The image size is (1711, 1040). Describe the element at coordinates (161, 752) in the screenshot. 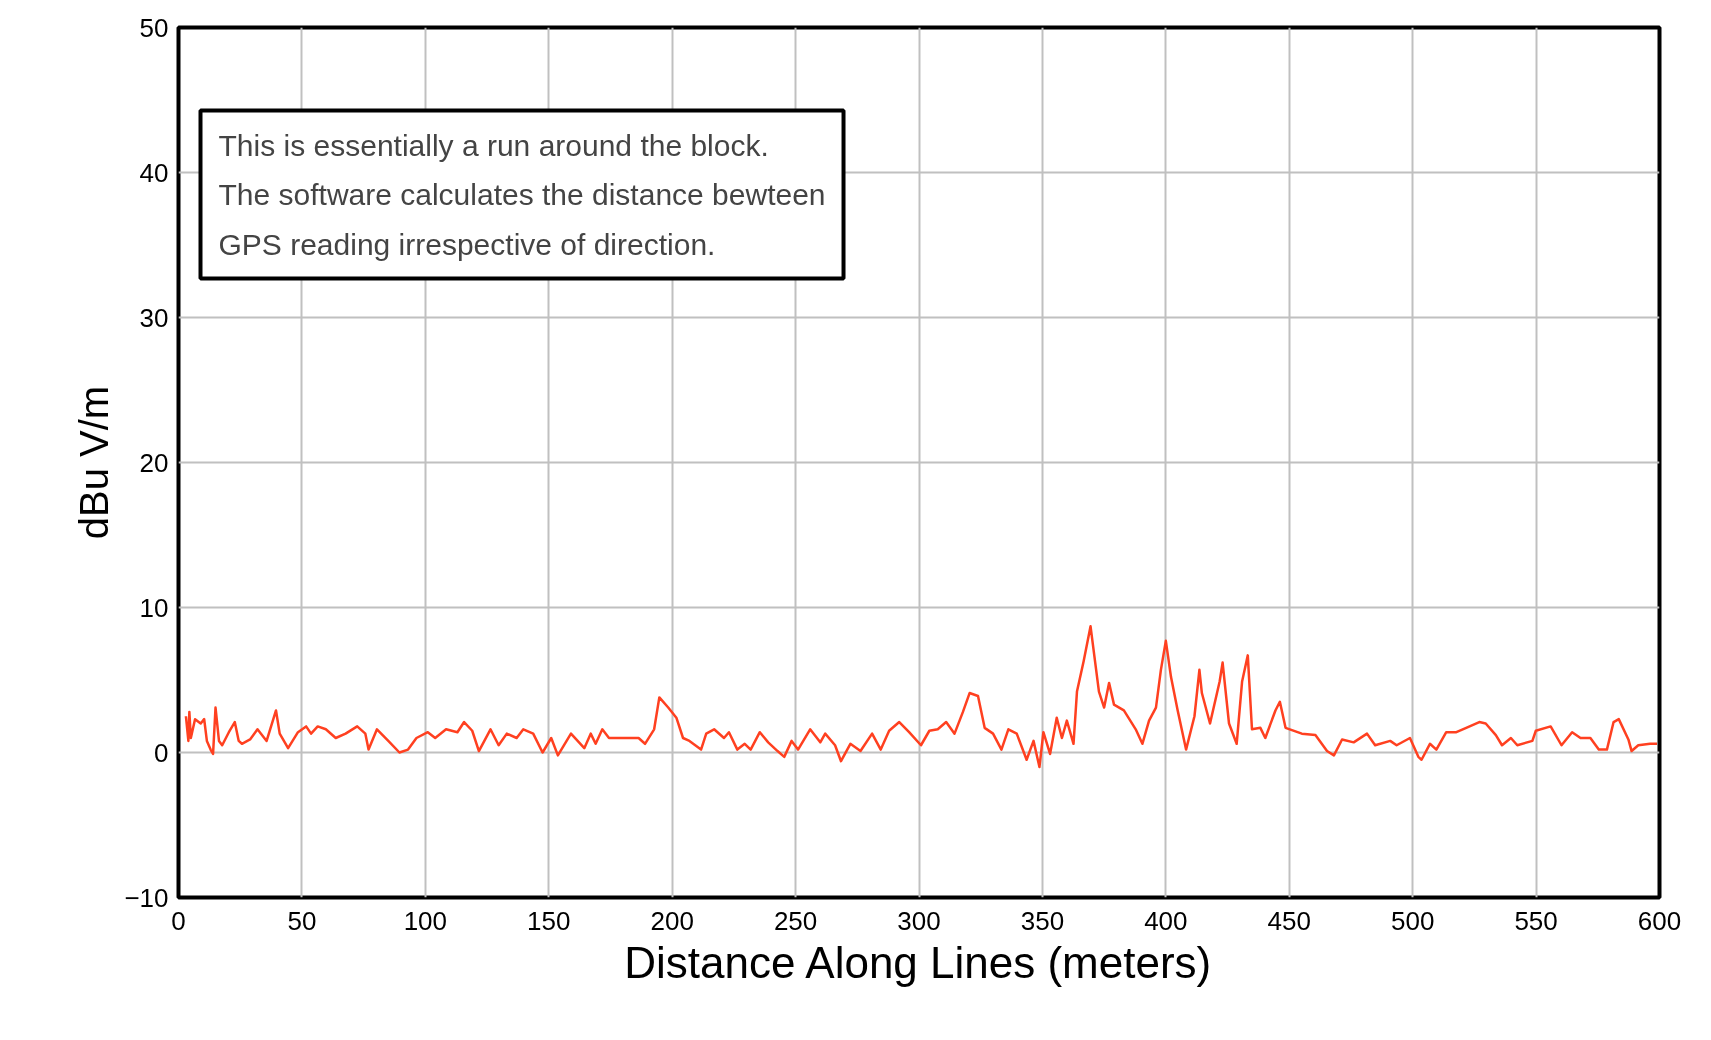

I see `y-tick-label: 0` at that location.